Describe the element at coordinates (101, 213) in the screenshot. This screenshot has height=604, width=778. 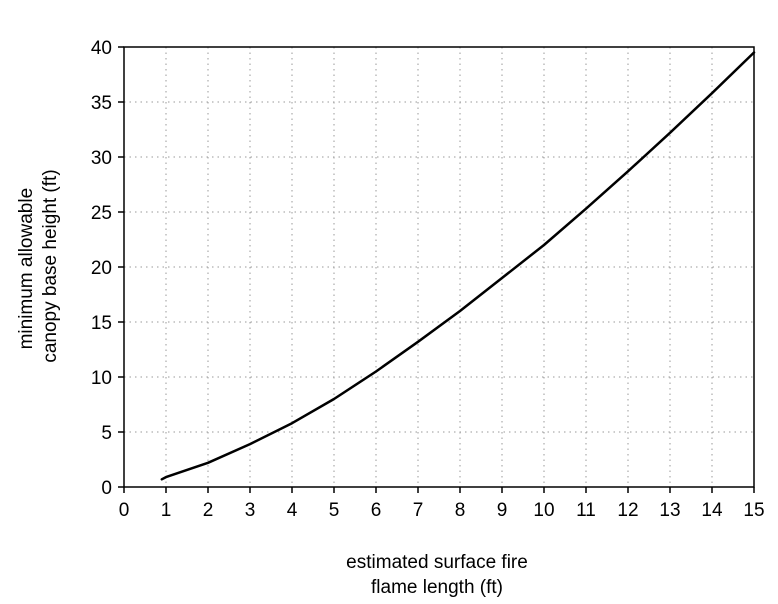
I see `y-tick-label: 25` at that location.